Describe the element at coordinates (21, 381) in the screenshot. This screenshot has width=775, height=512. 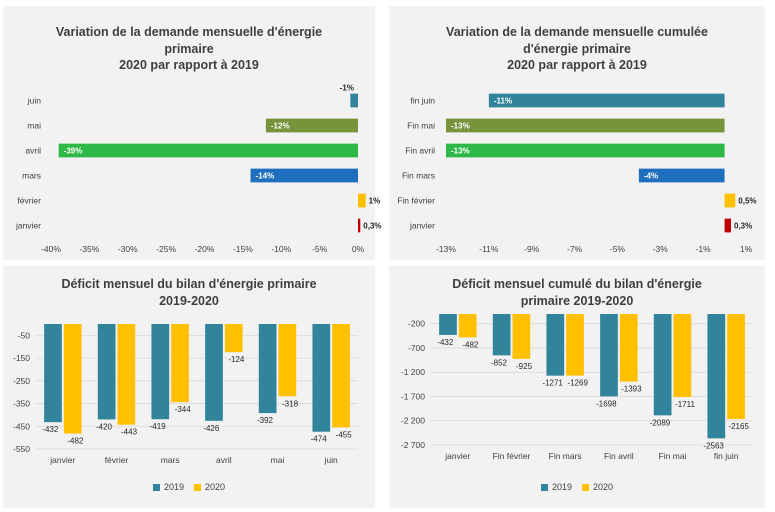
I see `y-tick-label: -250` at that location.